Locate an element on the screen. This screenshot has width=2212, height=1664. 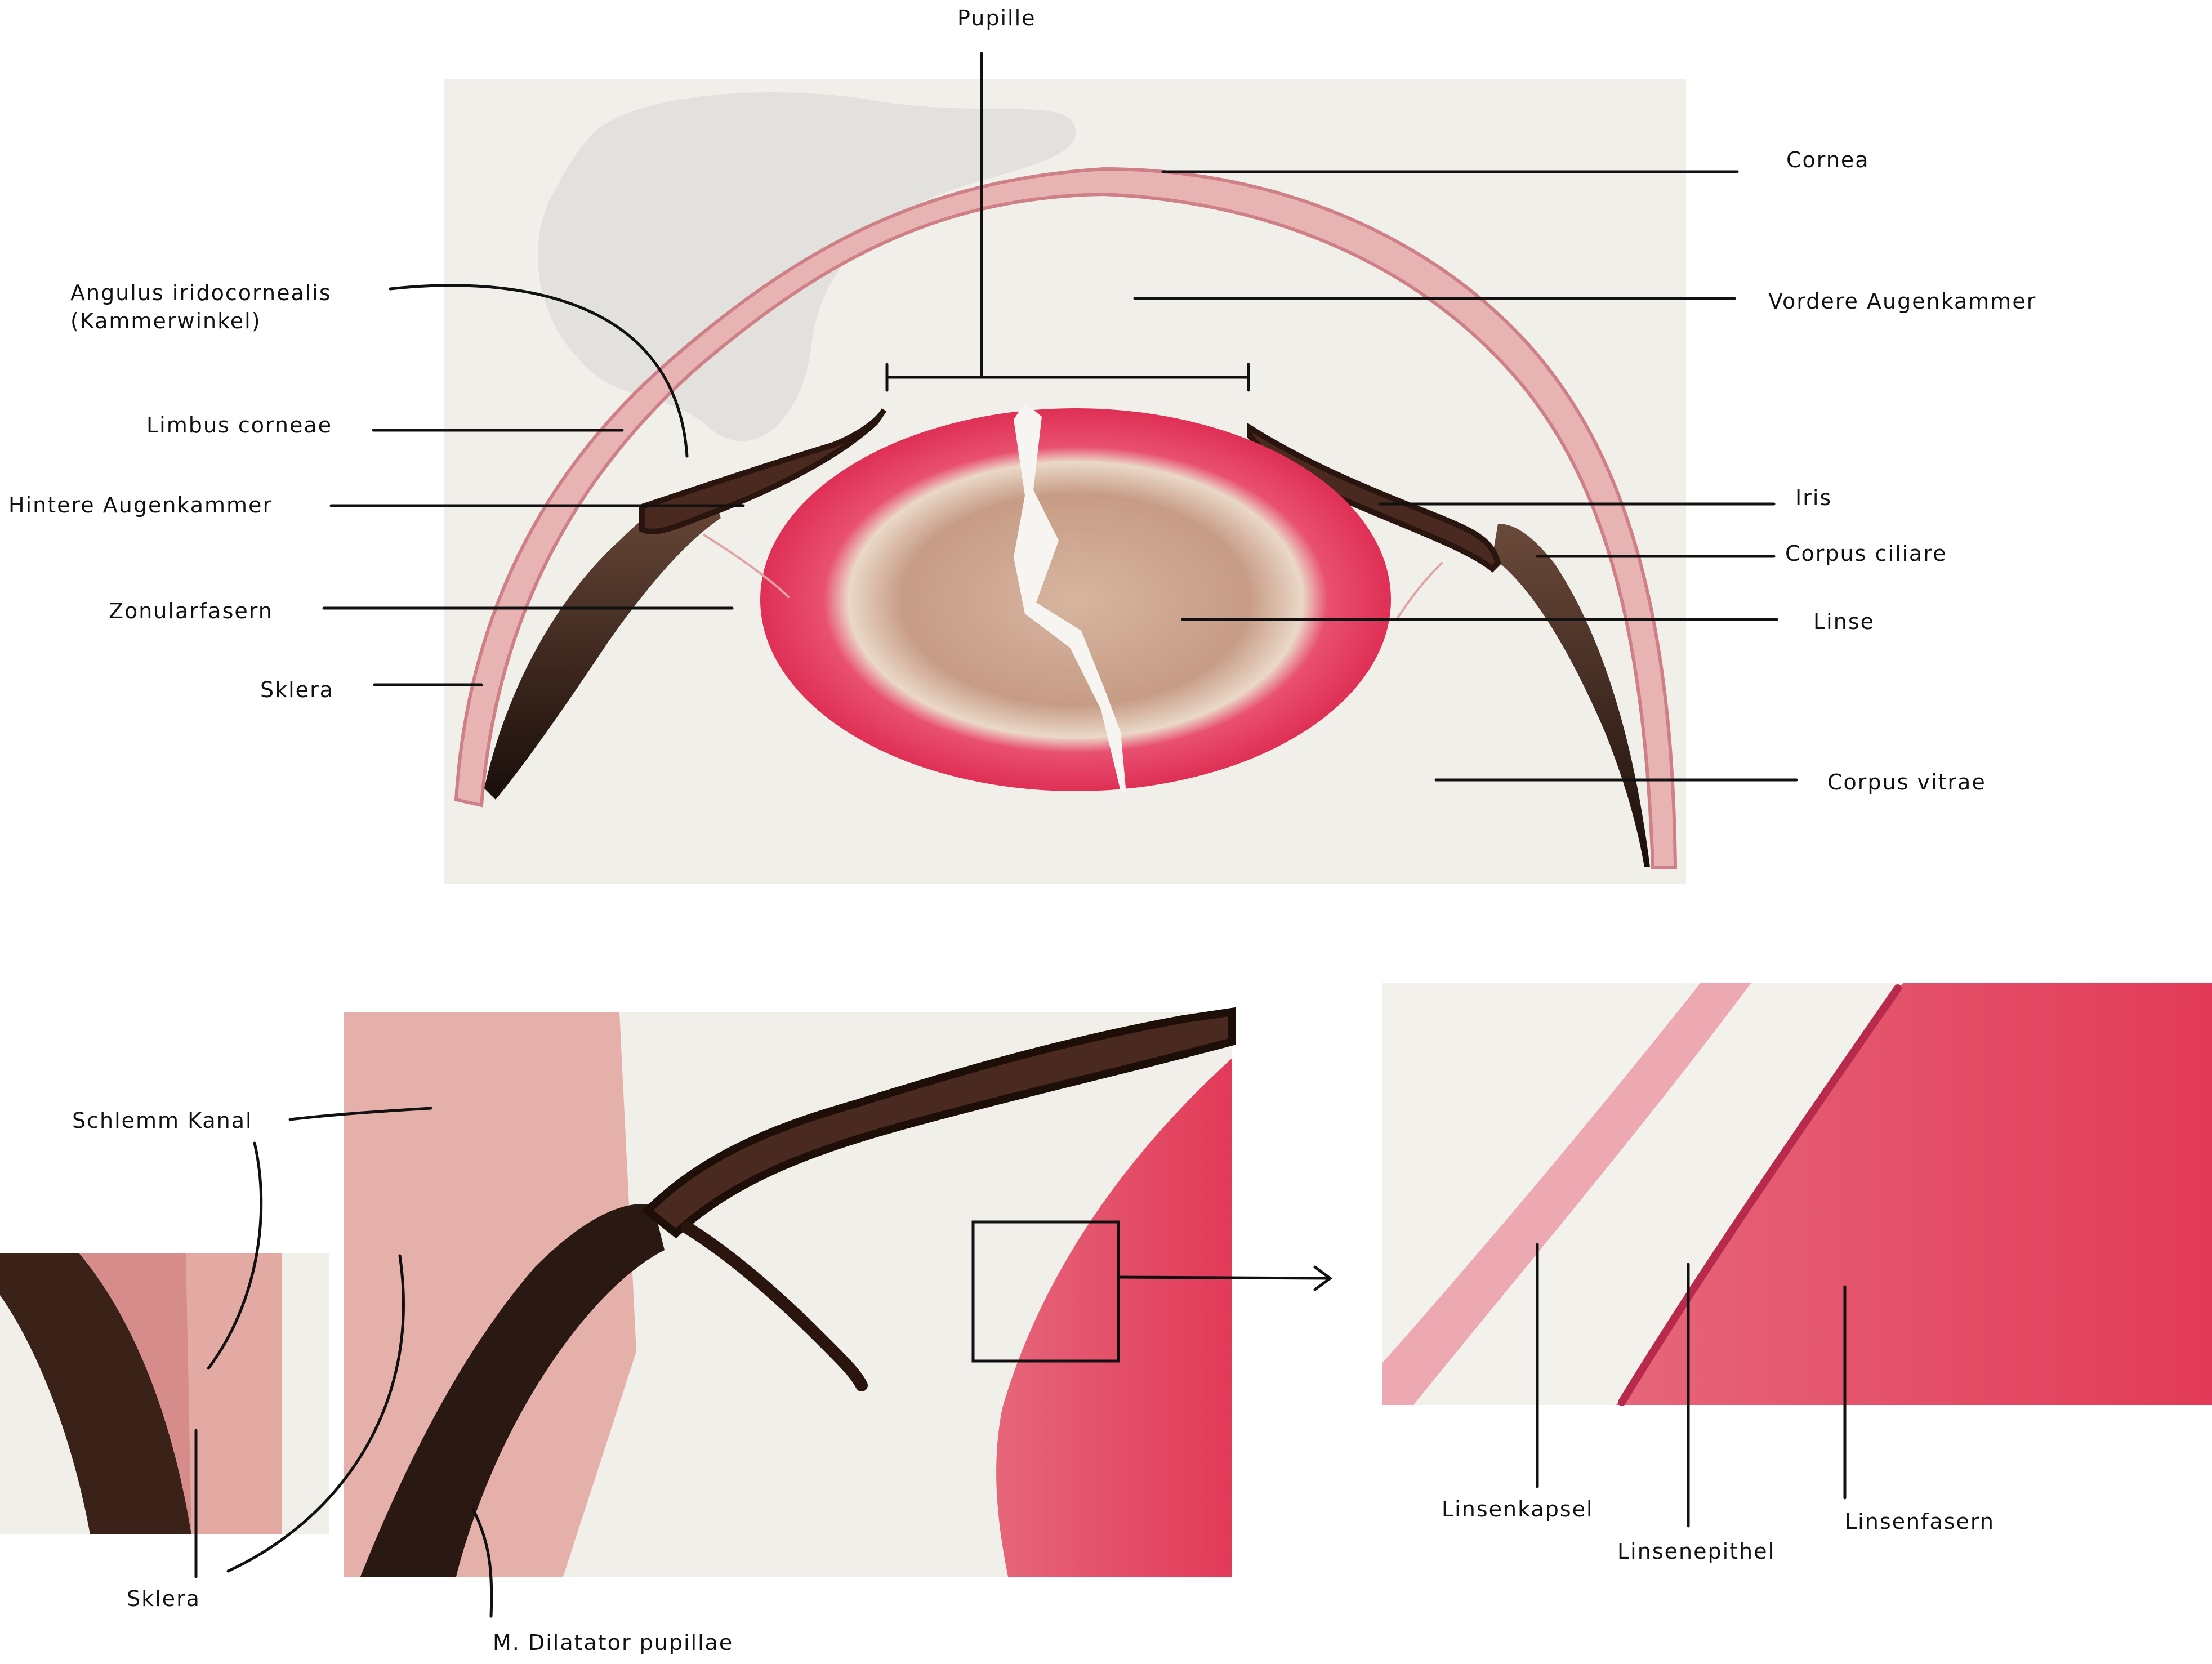
leader-schlemm-down is located at coordinates (235, 1255).